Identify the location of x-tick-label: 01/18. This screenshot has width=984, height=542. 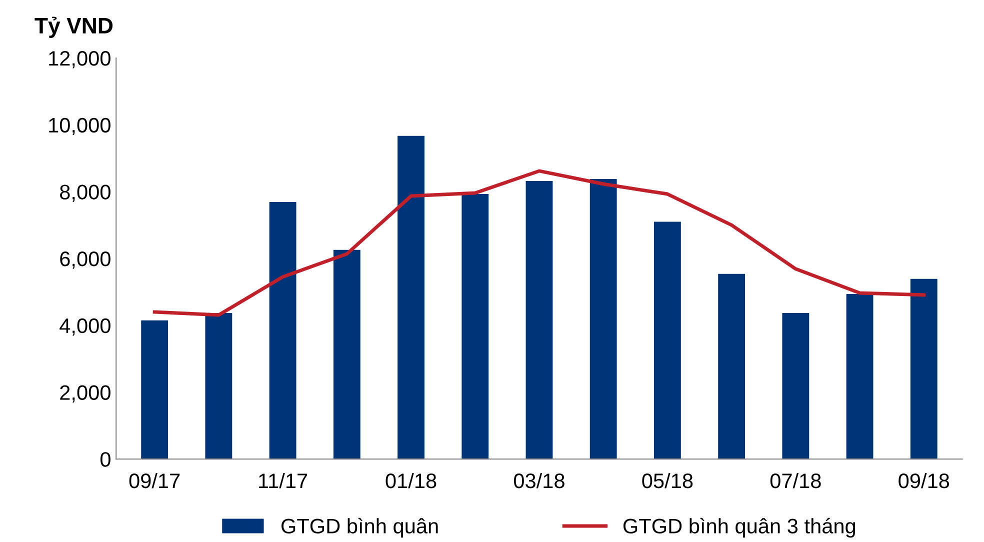
(411, 480).